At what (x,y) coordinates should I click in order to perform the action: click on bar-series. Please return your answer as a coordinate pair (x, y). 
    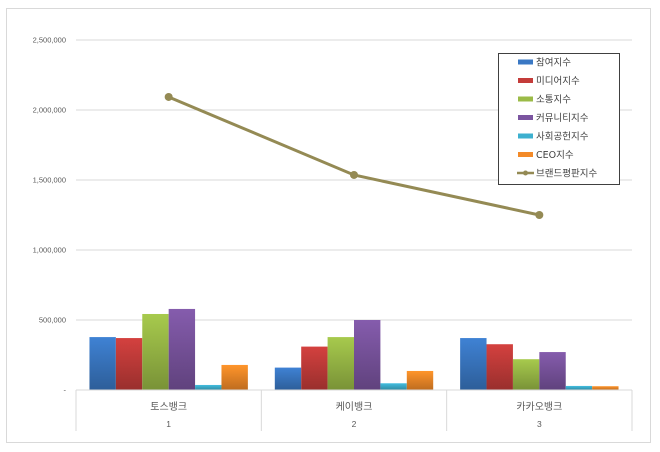
    Looking at the image, I should click on (354, 349).